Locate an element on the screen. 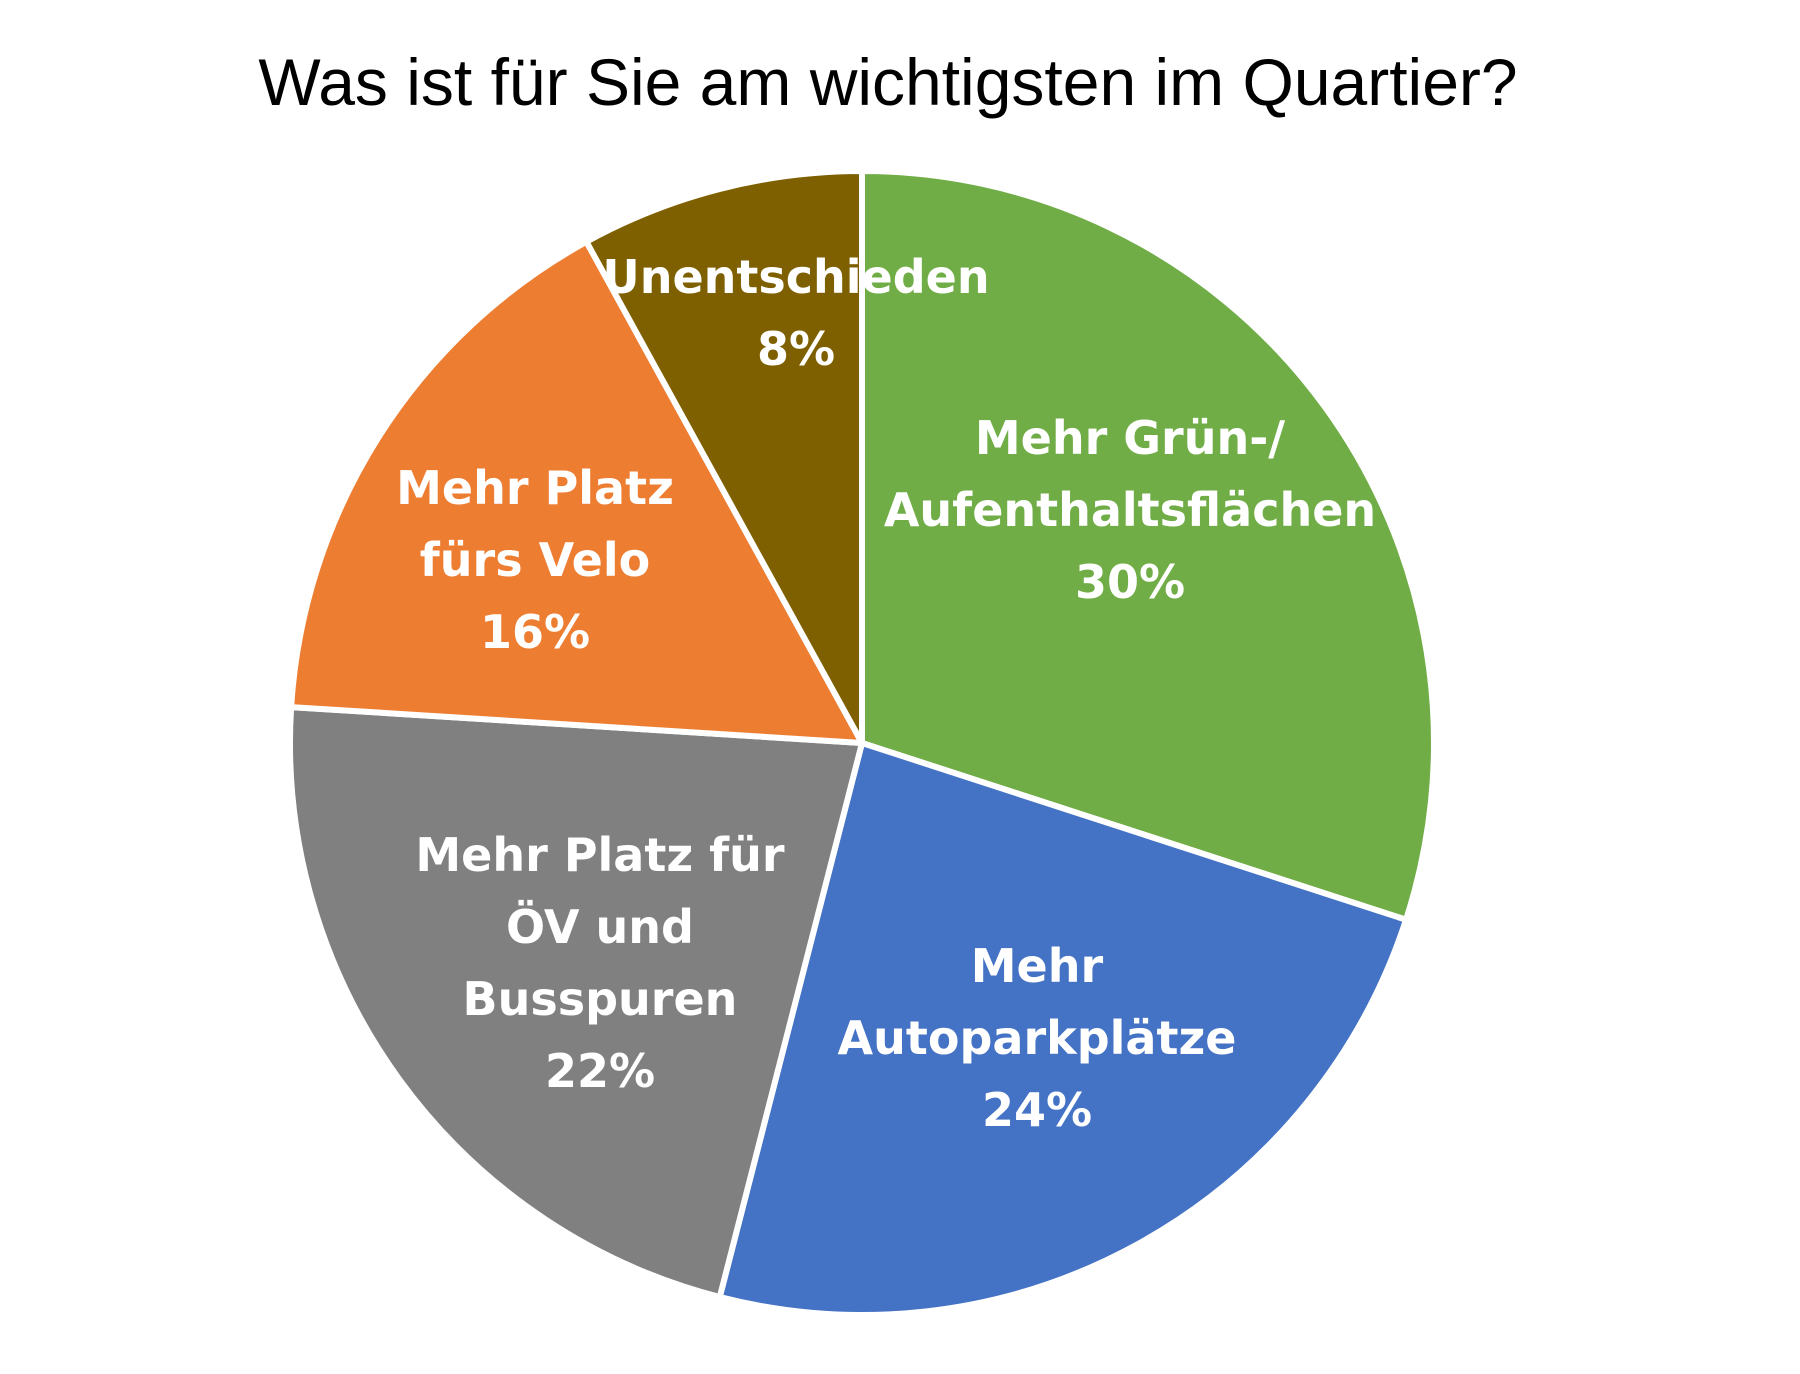 The image size is (1800, 1374). slice-name-label: fürs Velo is located at coordinates (535, 560).